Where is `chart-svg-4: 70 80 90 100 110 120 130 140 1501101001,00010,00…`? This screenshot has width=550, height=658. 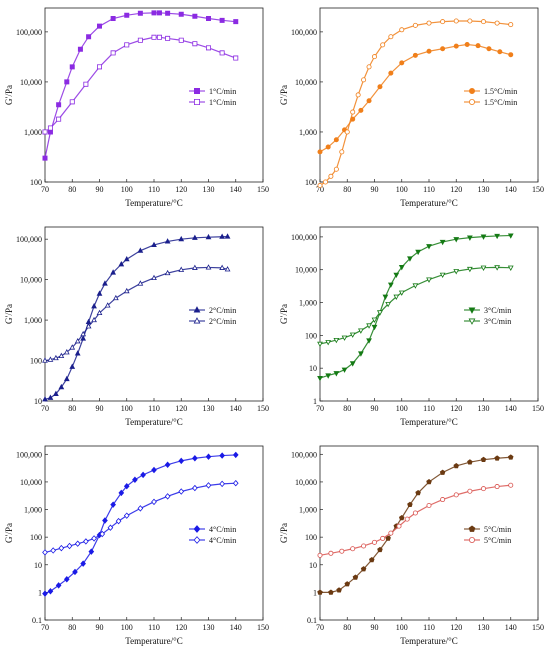
chart-svg-4: 70 80 90 100 110 120 130 140 1501101001,00010,00… is located at coordinates (411, 326).